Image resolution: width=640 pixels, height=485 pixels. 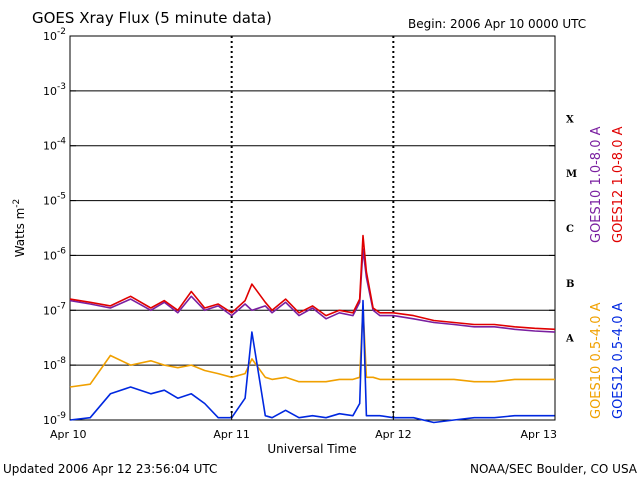 I want to click on y-axis-label: Watts m-2, so click(x=19, y=228).